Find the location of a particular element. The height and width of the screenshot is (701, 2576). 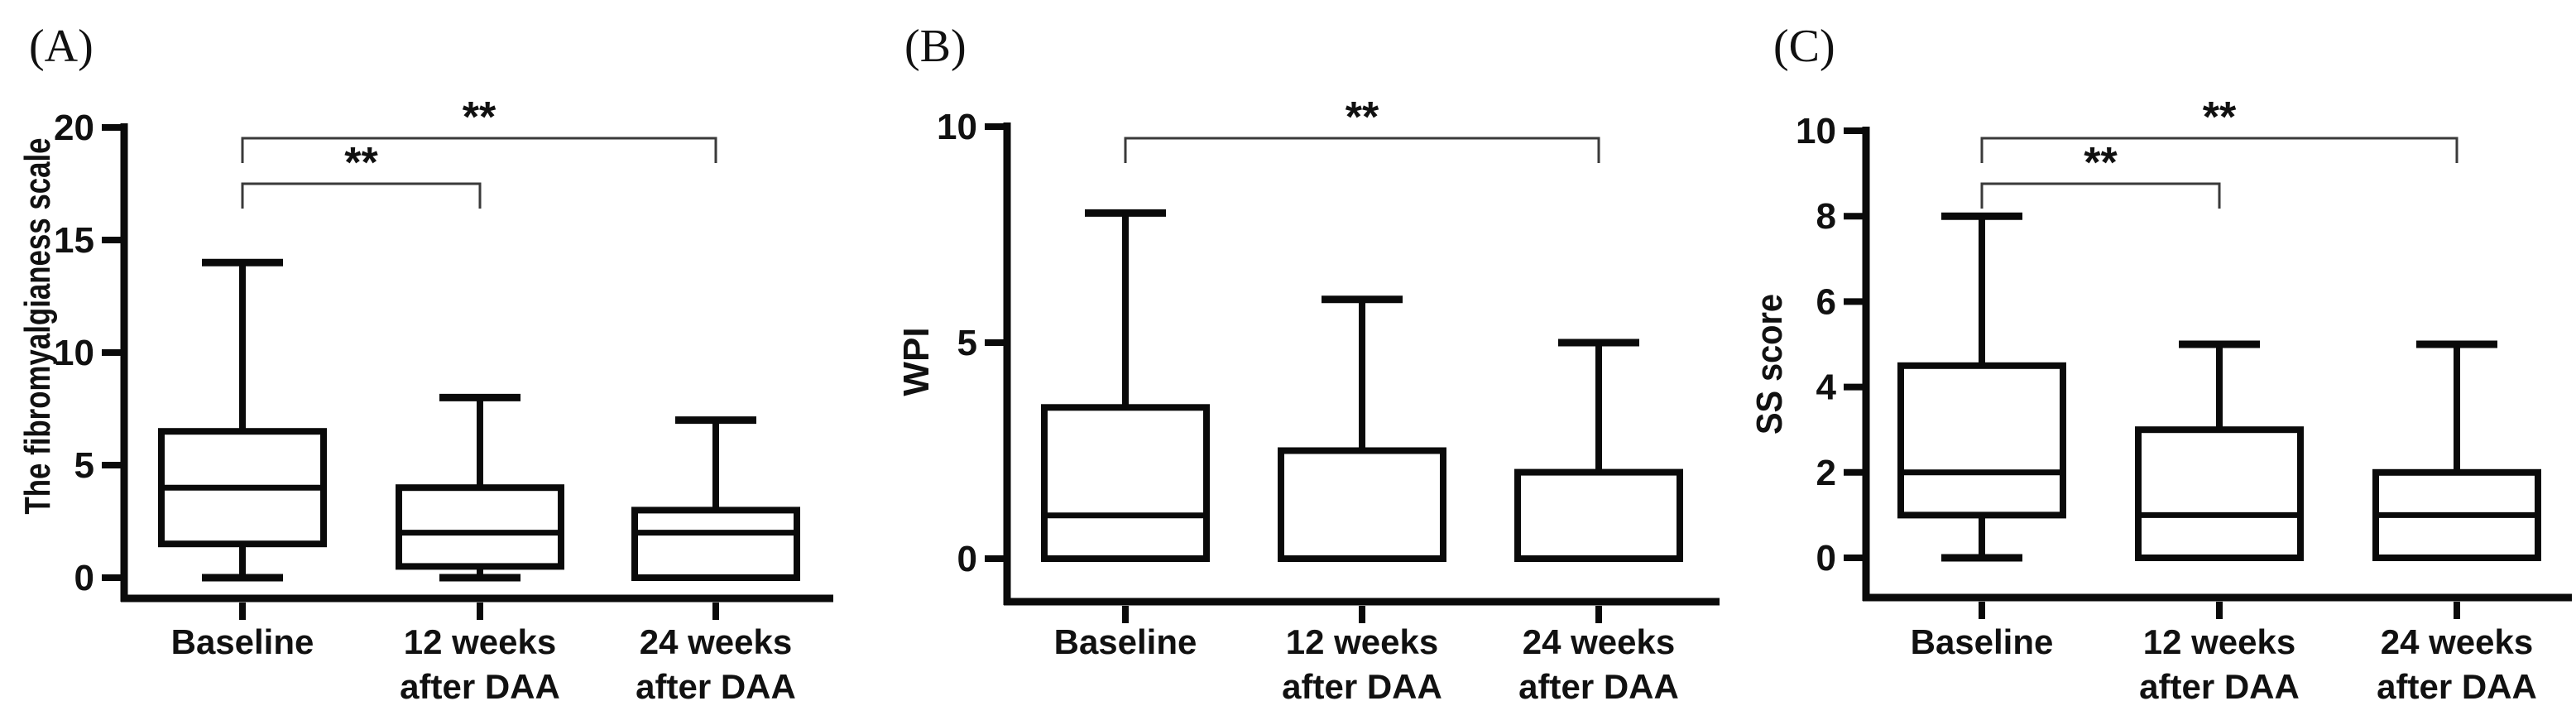

y-axis-title: The fibromyalgianess scale is located at coordinates (38, 326).